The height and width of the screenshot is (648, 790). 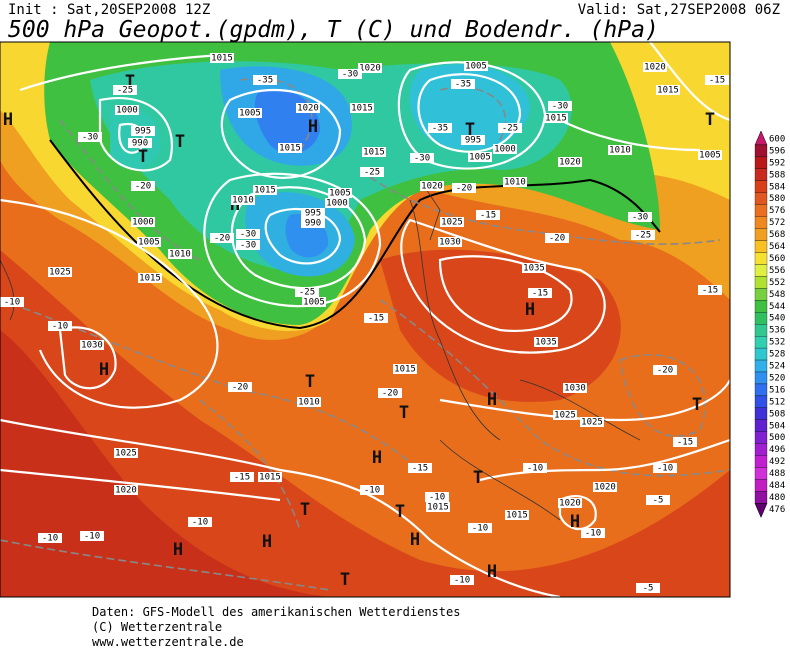 What do you see at coordinates (777, 187) in the screenshot?
I see `colorbar-label: 584` at bounding box center [777, 187].